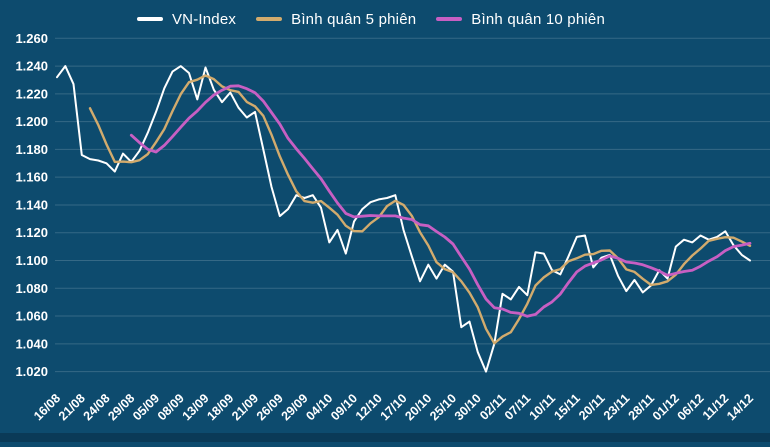 This screenshot has height=447, width=770. I want to click on x-tick-label: 21/09, so click(245, 407).